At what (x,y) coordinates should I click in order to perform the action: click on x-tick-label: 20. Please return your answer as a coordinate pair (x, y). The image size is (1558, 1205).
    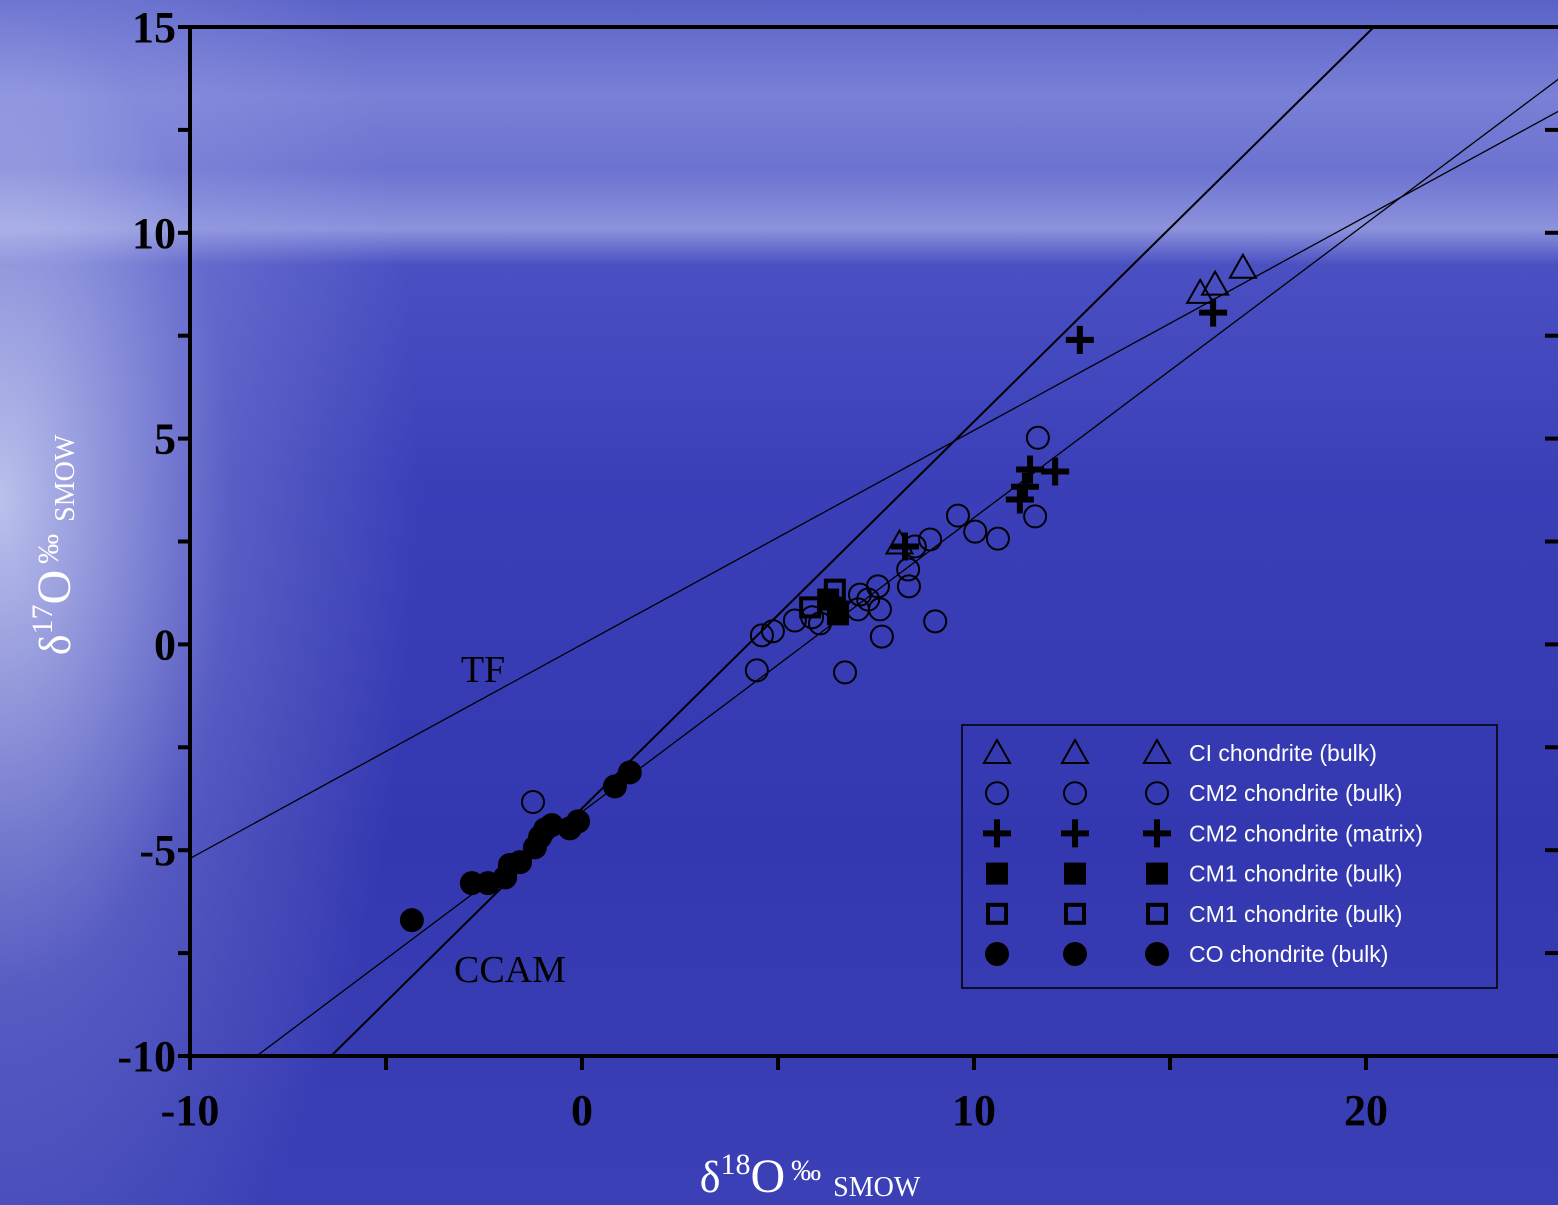
    Looking at the image, I should click on (1366, 1110).